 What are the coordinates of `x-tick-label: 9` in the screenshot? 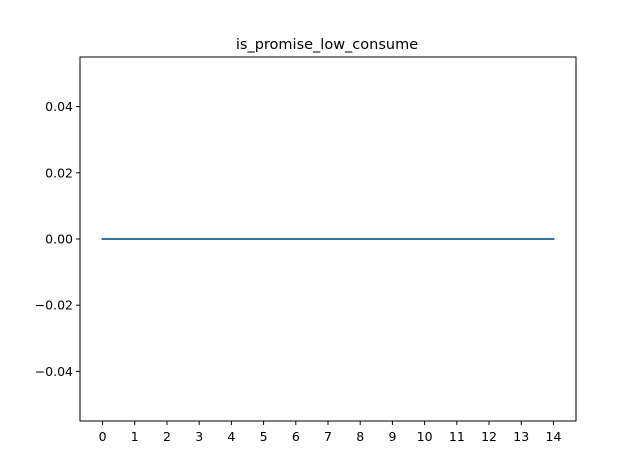 It's located at (392, 436).